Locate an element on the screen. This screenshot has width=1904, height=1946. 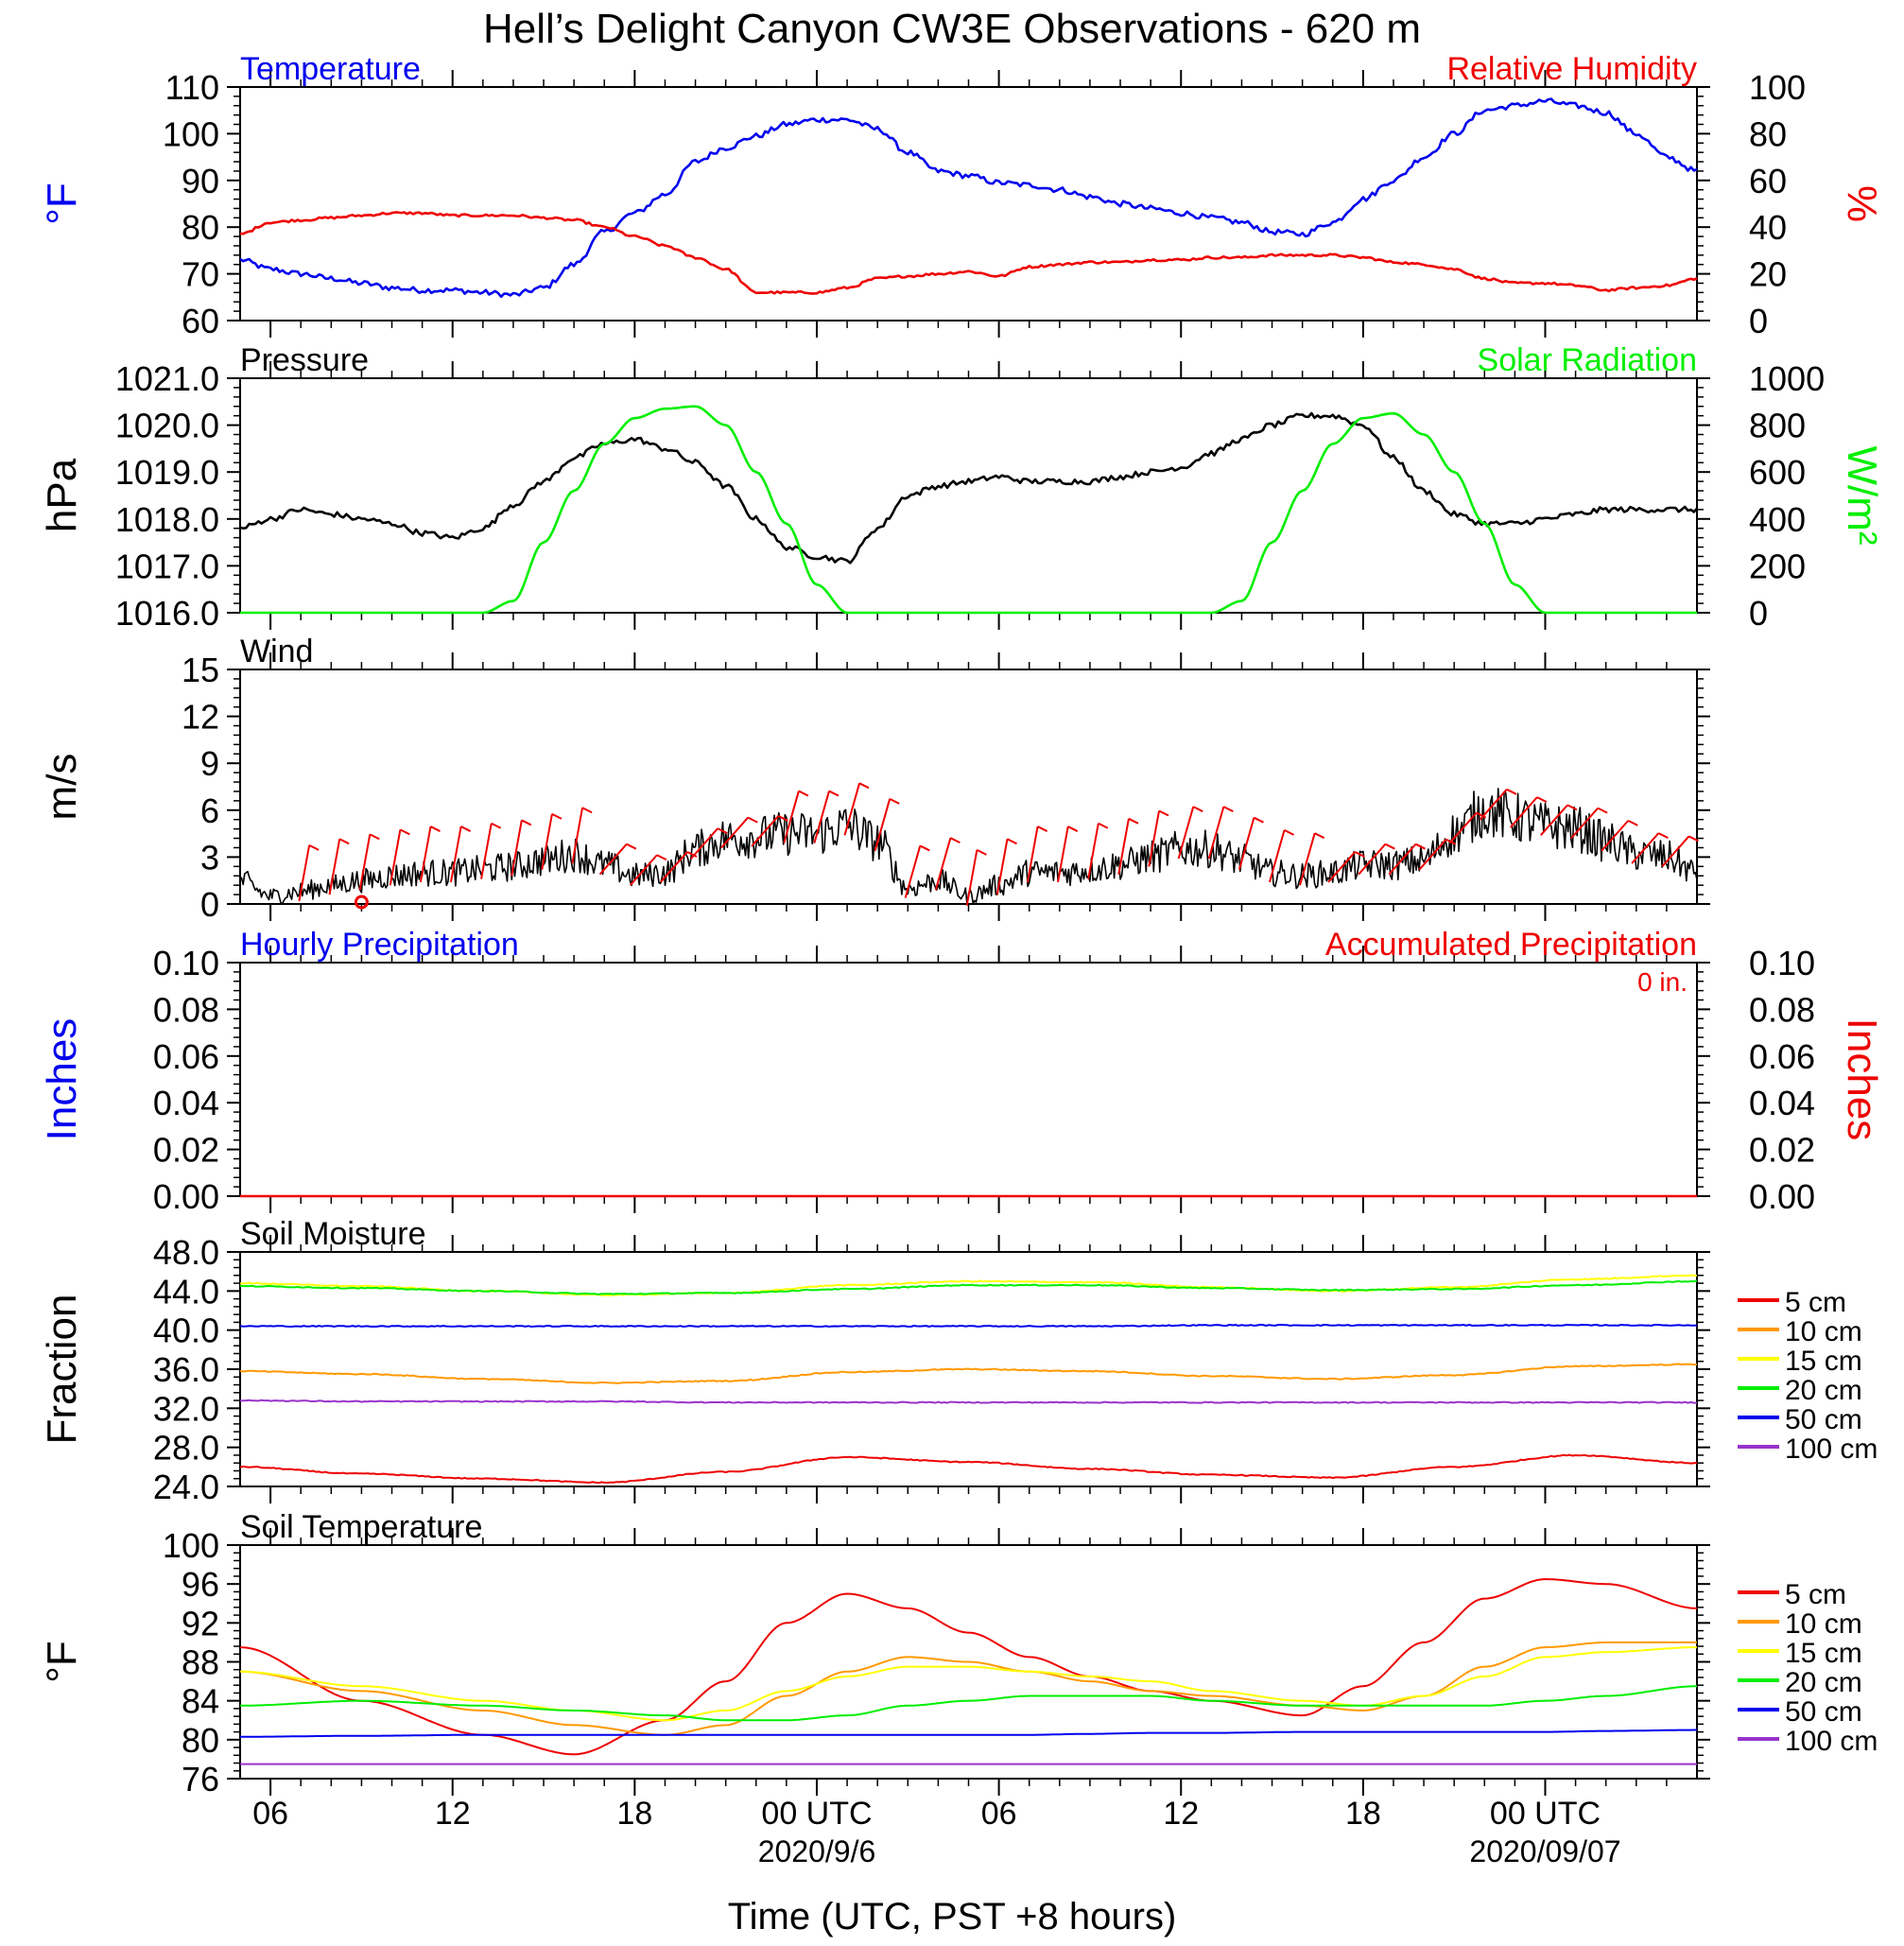
y-tick-label-right: 0.00 is located at coordinates (1782, 1197).